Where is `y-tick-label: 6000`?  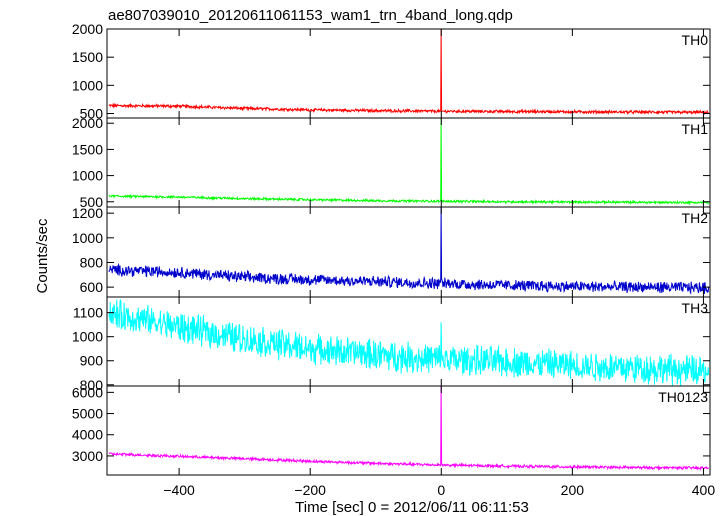 y-tick-label: 6000 is located at coordinates (87, 392).